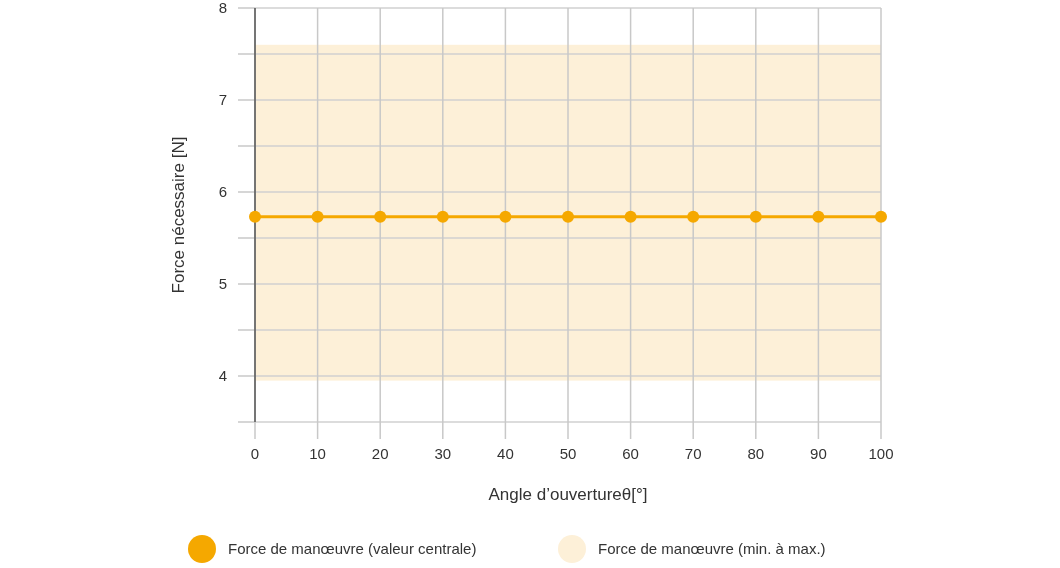  What do you see at coordinates (222, 8) in the screenshot?
I see `y-tick-label: 8` at bounding box center [222, 8].